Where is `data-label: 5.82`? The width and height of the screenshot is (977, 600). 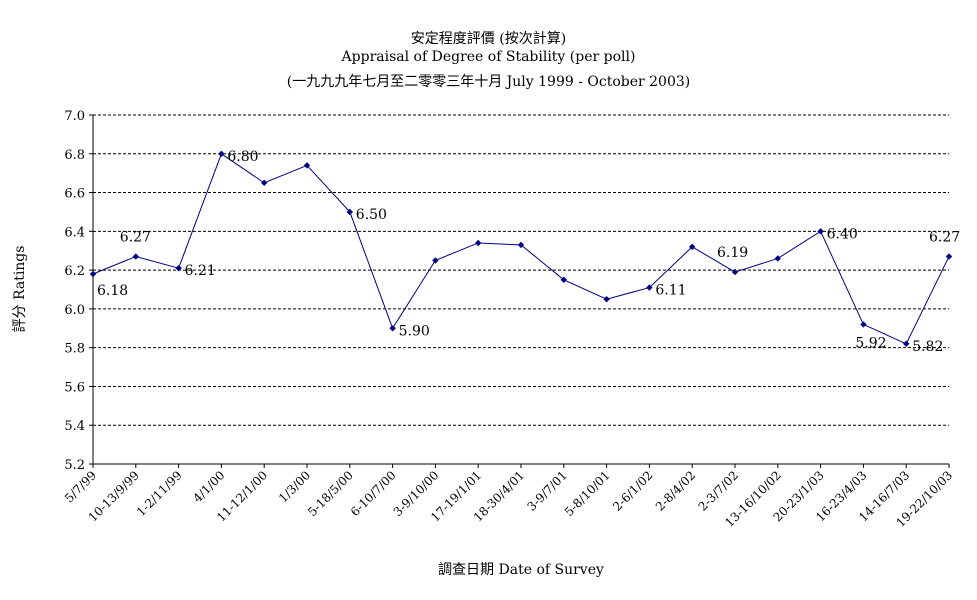 data-label: 5.82 is located at coordinates (927, 347).